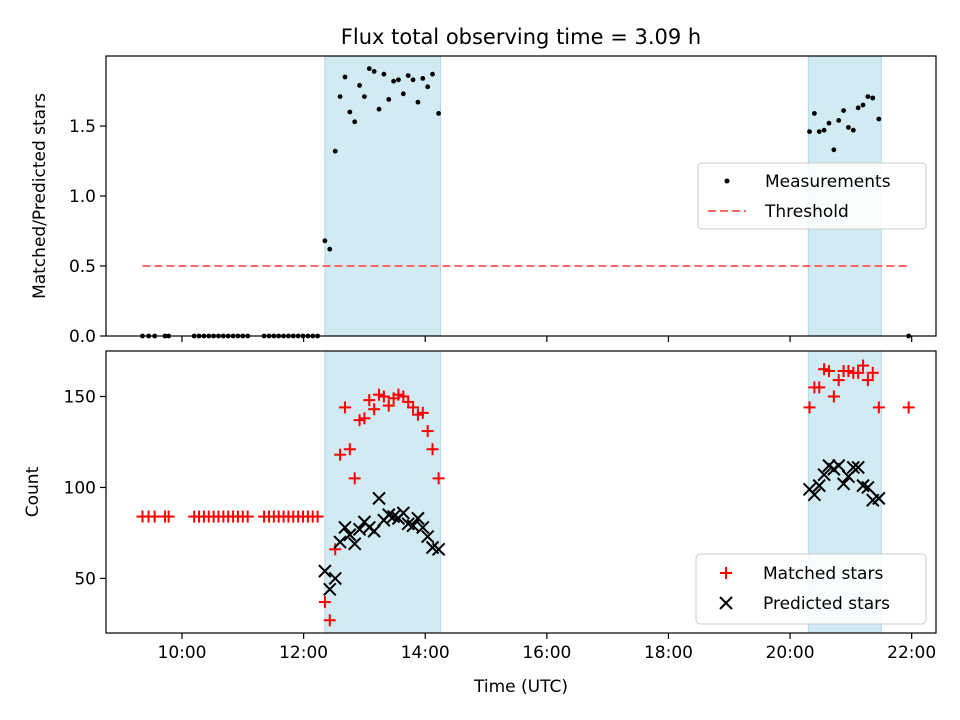 The height and width of the screenshot is (720, 960). What do you see at coordinates (520, 687) in the screenshot?
I see `bottom-xlabel: Time (UTC)` at bounding box center [520, 687].